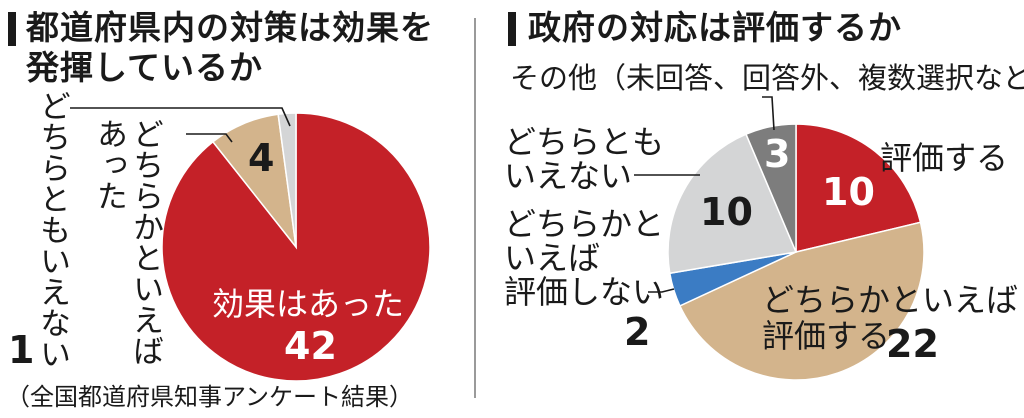 Image resolution: width=1024 pixels, height=418 pixels. Describe the element at coordinates (568, 176) in the screenshot. I see `right-label-neutral-line2: いえない` at that location.